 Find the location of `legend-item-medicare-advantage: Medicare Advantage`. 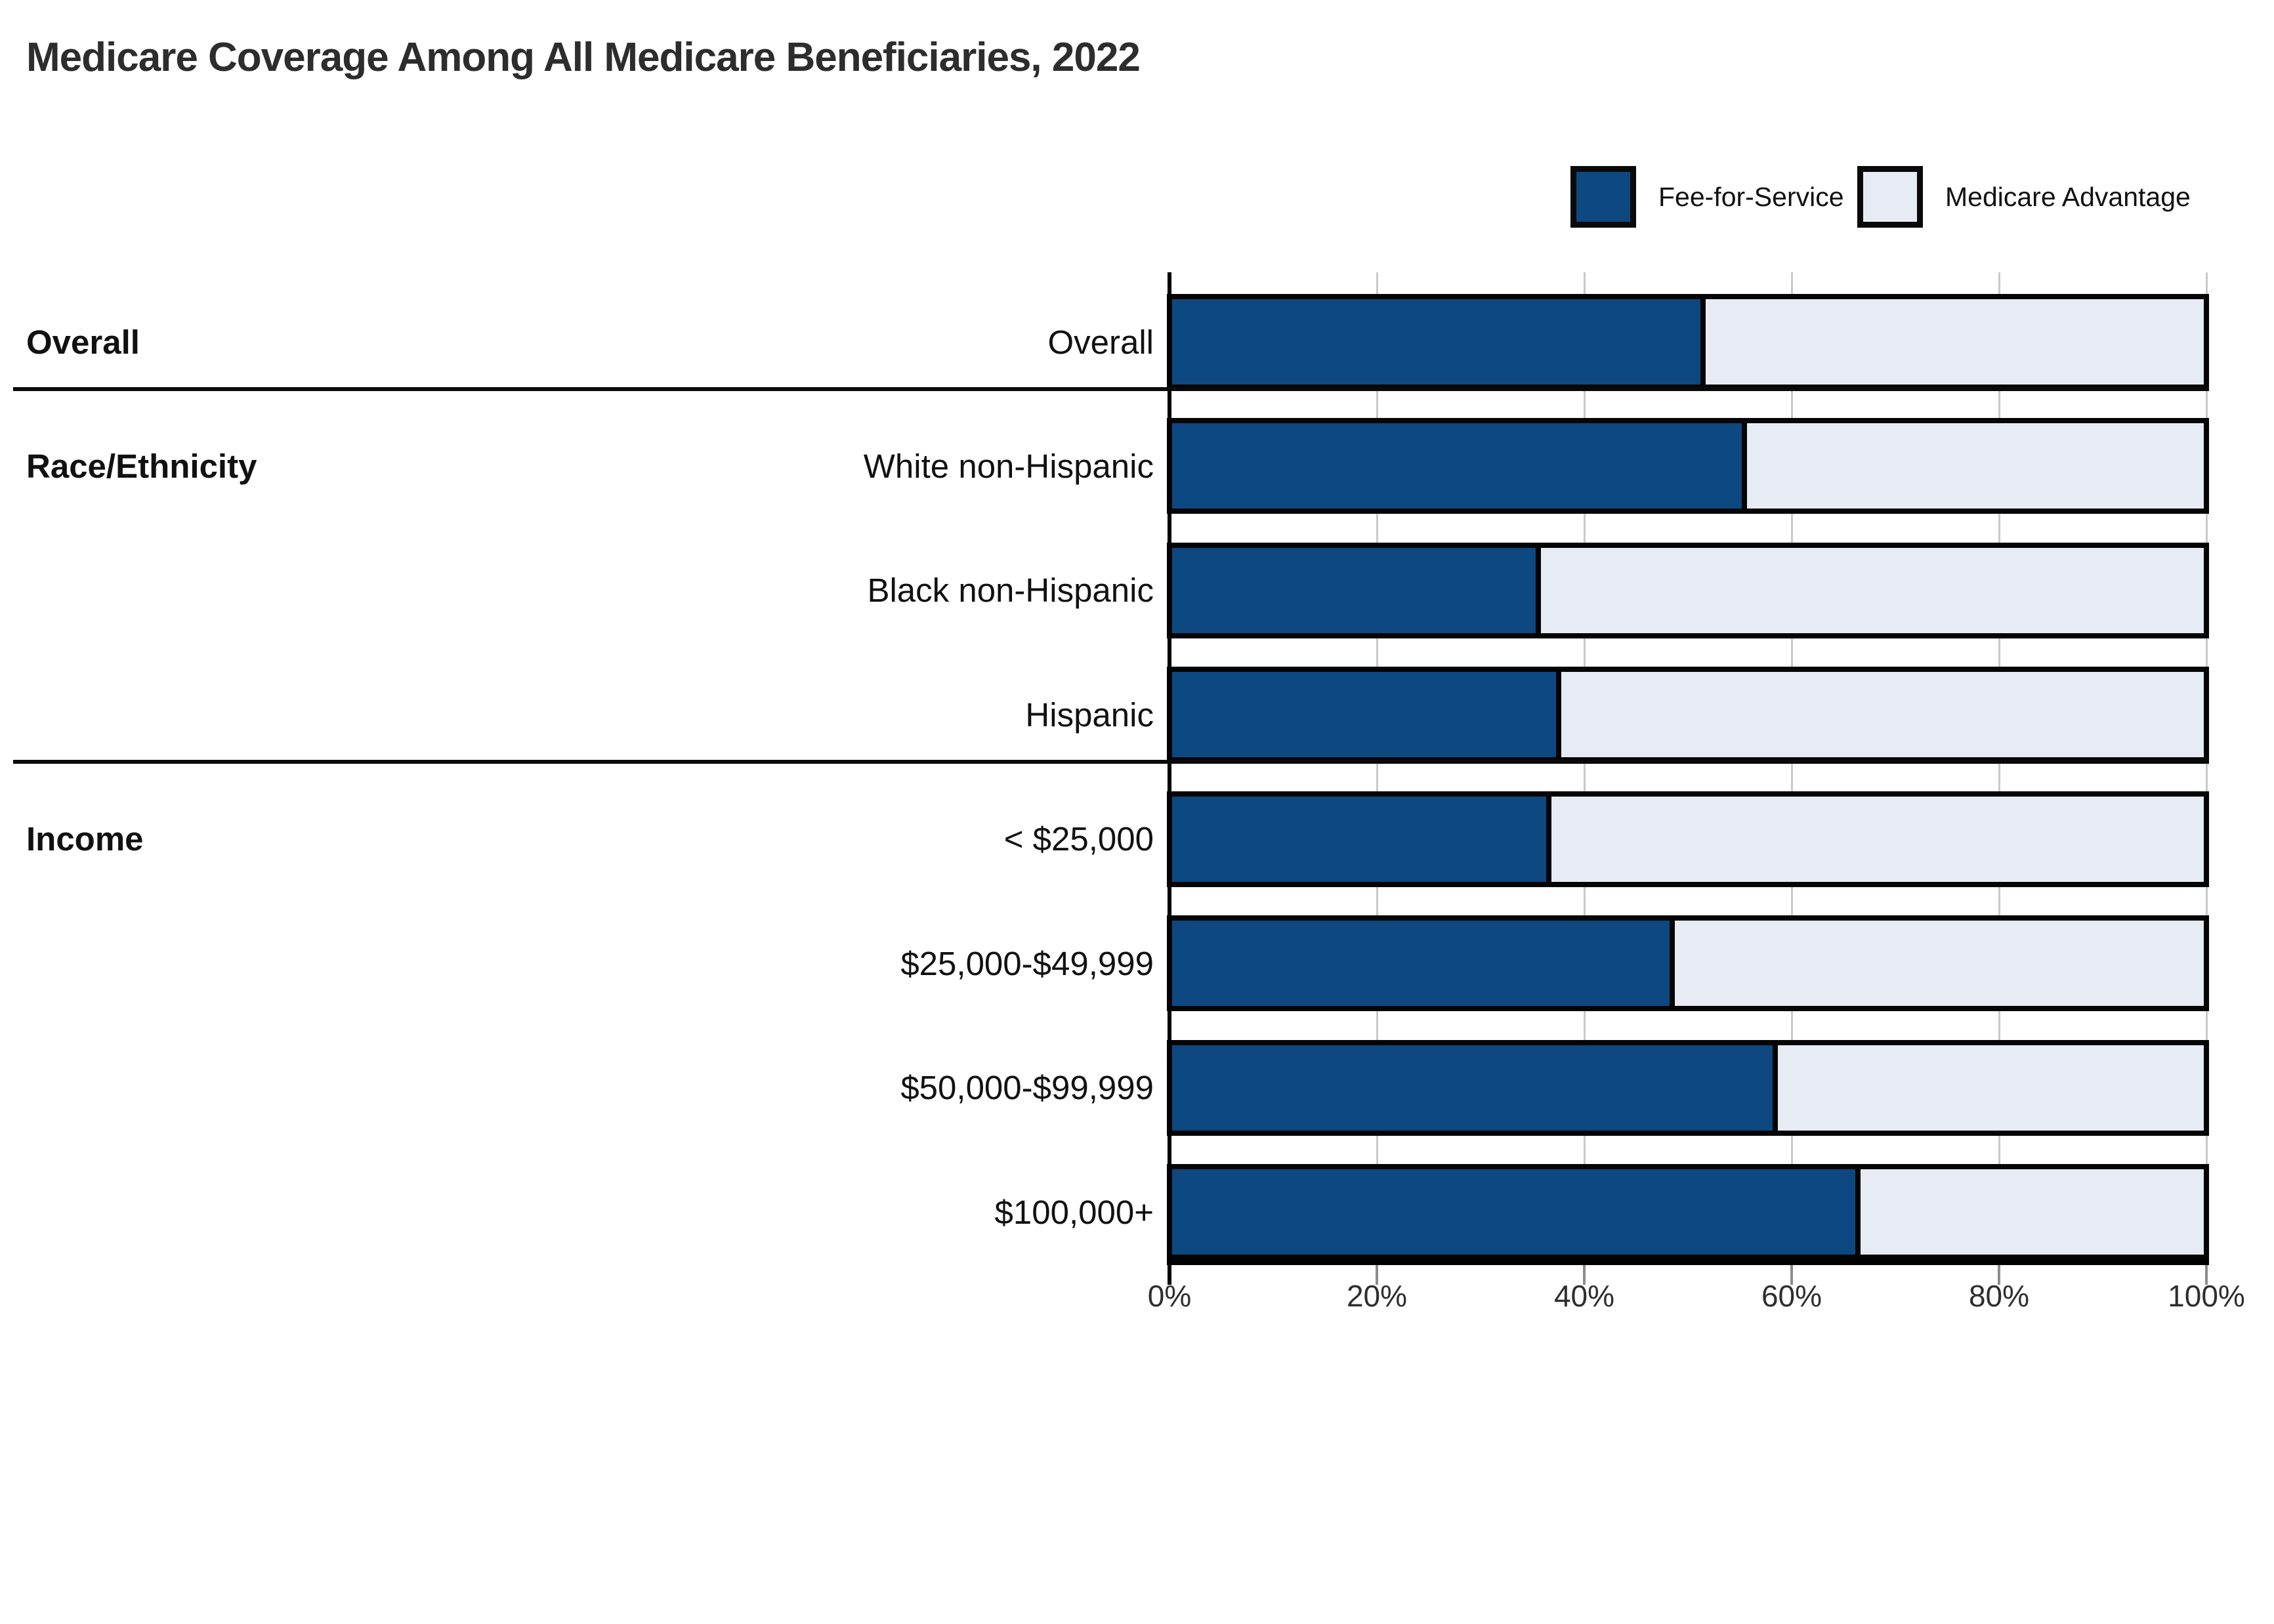

legend-item-medicare-advantage: Medicare Advantage is located at coordinates (2024, 197).